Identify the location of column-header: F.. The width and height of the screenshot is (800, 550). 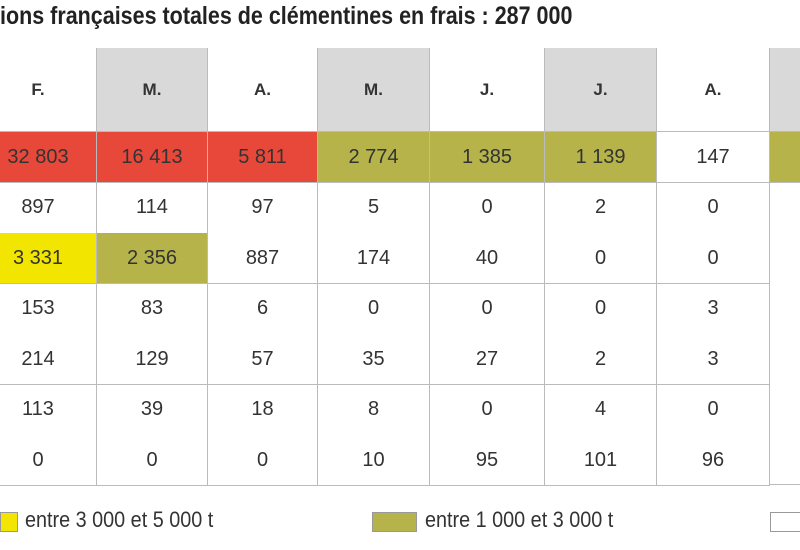
(48, 90).